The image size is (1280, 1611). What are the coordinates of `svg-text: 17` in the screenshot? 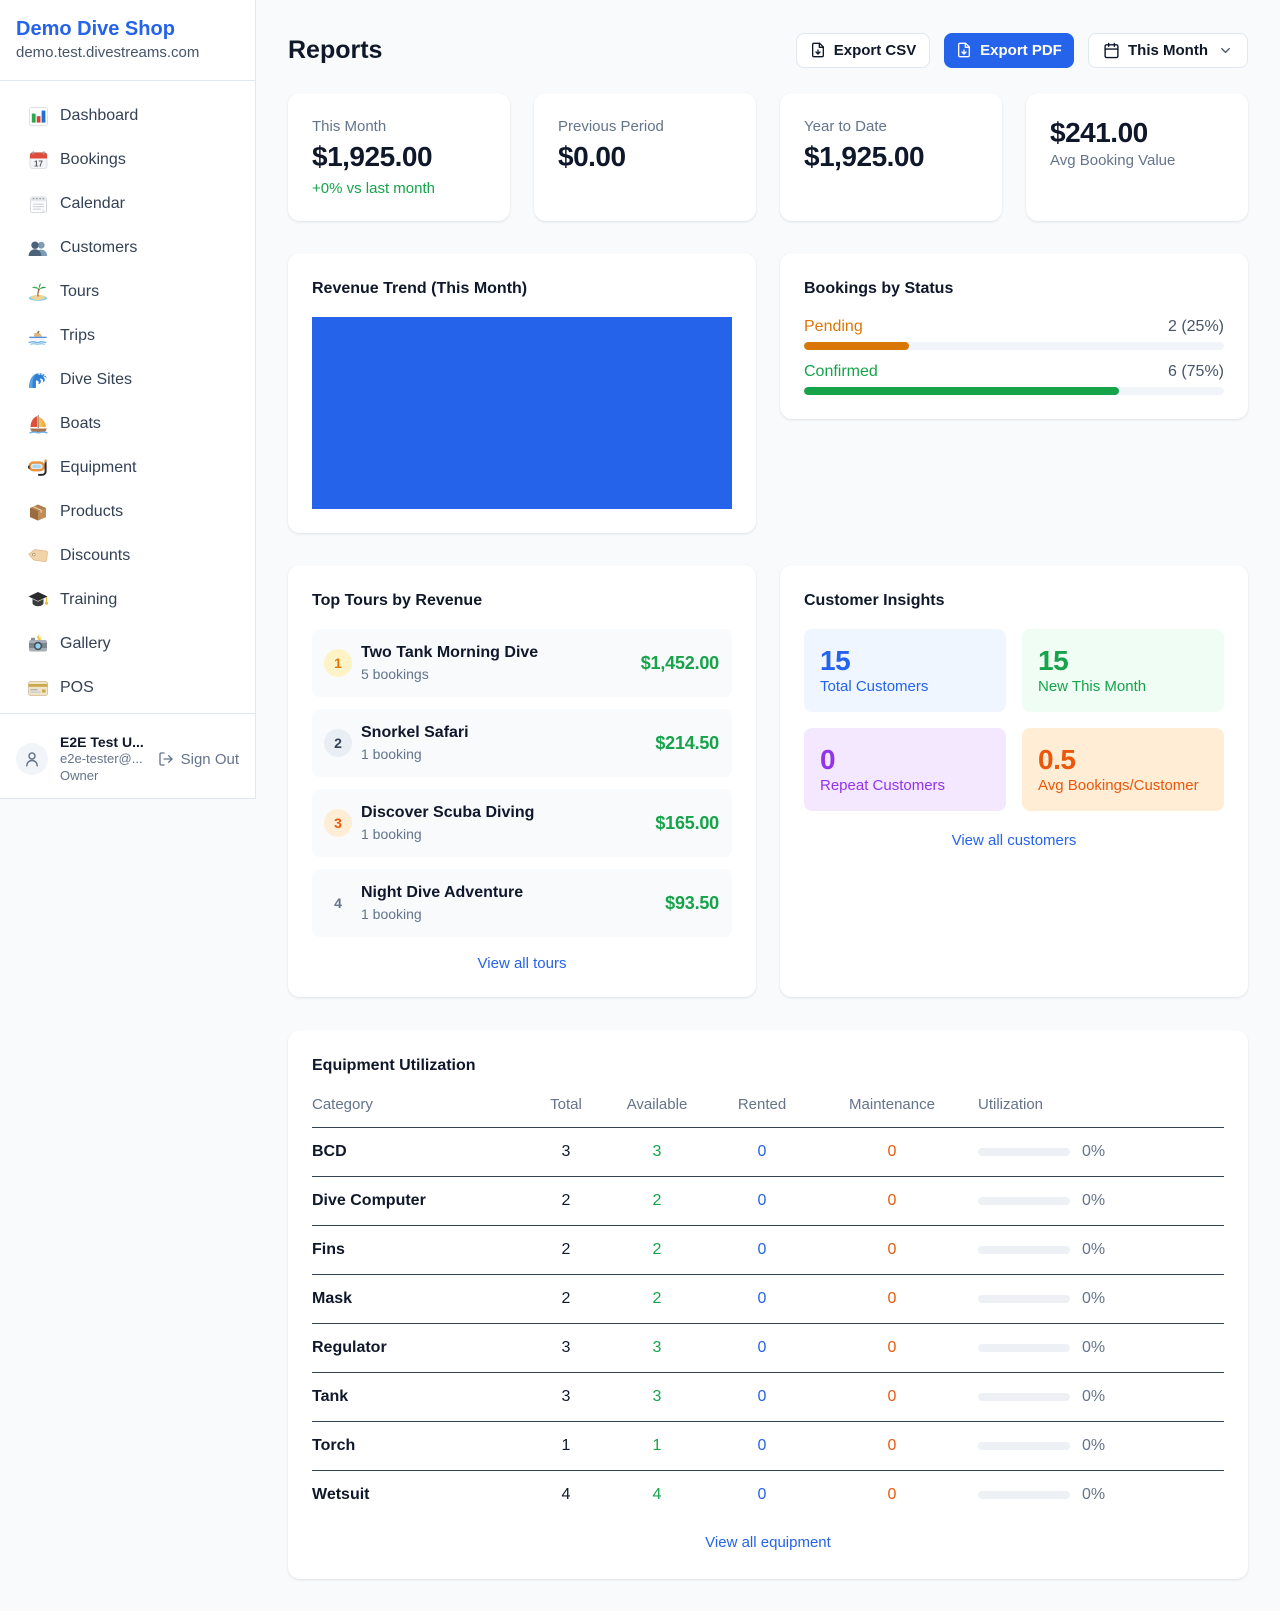 It's located at (38, 163).